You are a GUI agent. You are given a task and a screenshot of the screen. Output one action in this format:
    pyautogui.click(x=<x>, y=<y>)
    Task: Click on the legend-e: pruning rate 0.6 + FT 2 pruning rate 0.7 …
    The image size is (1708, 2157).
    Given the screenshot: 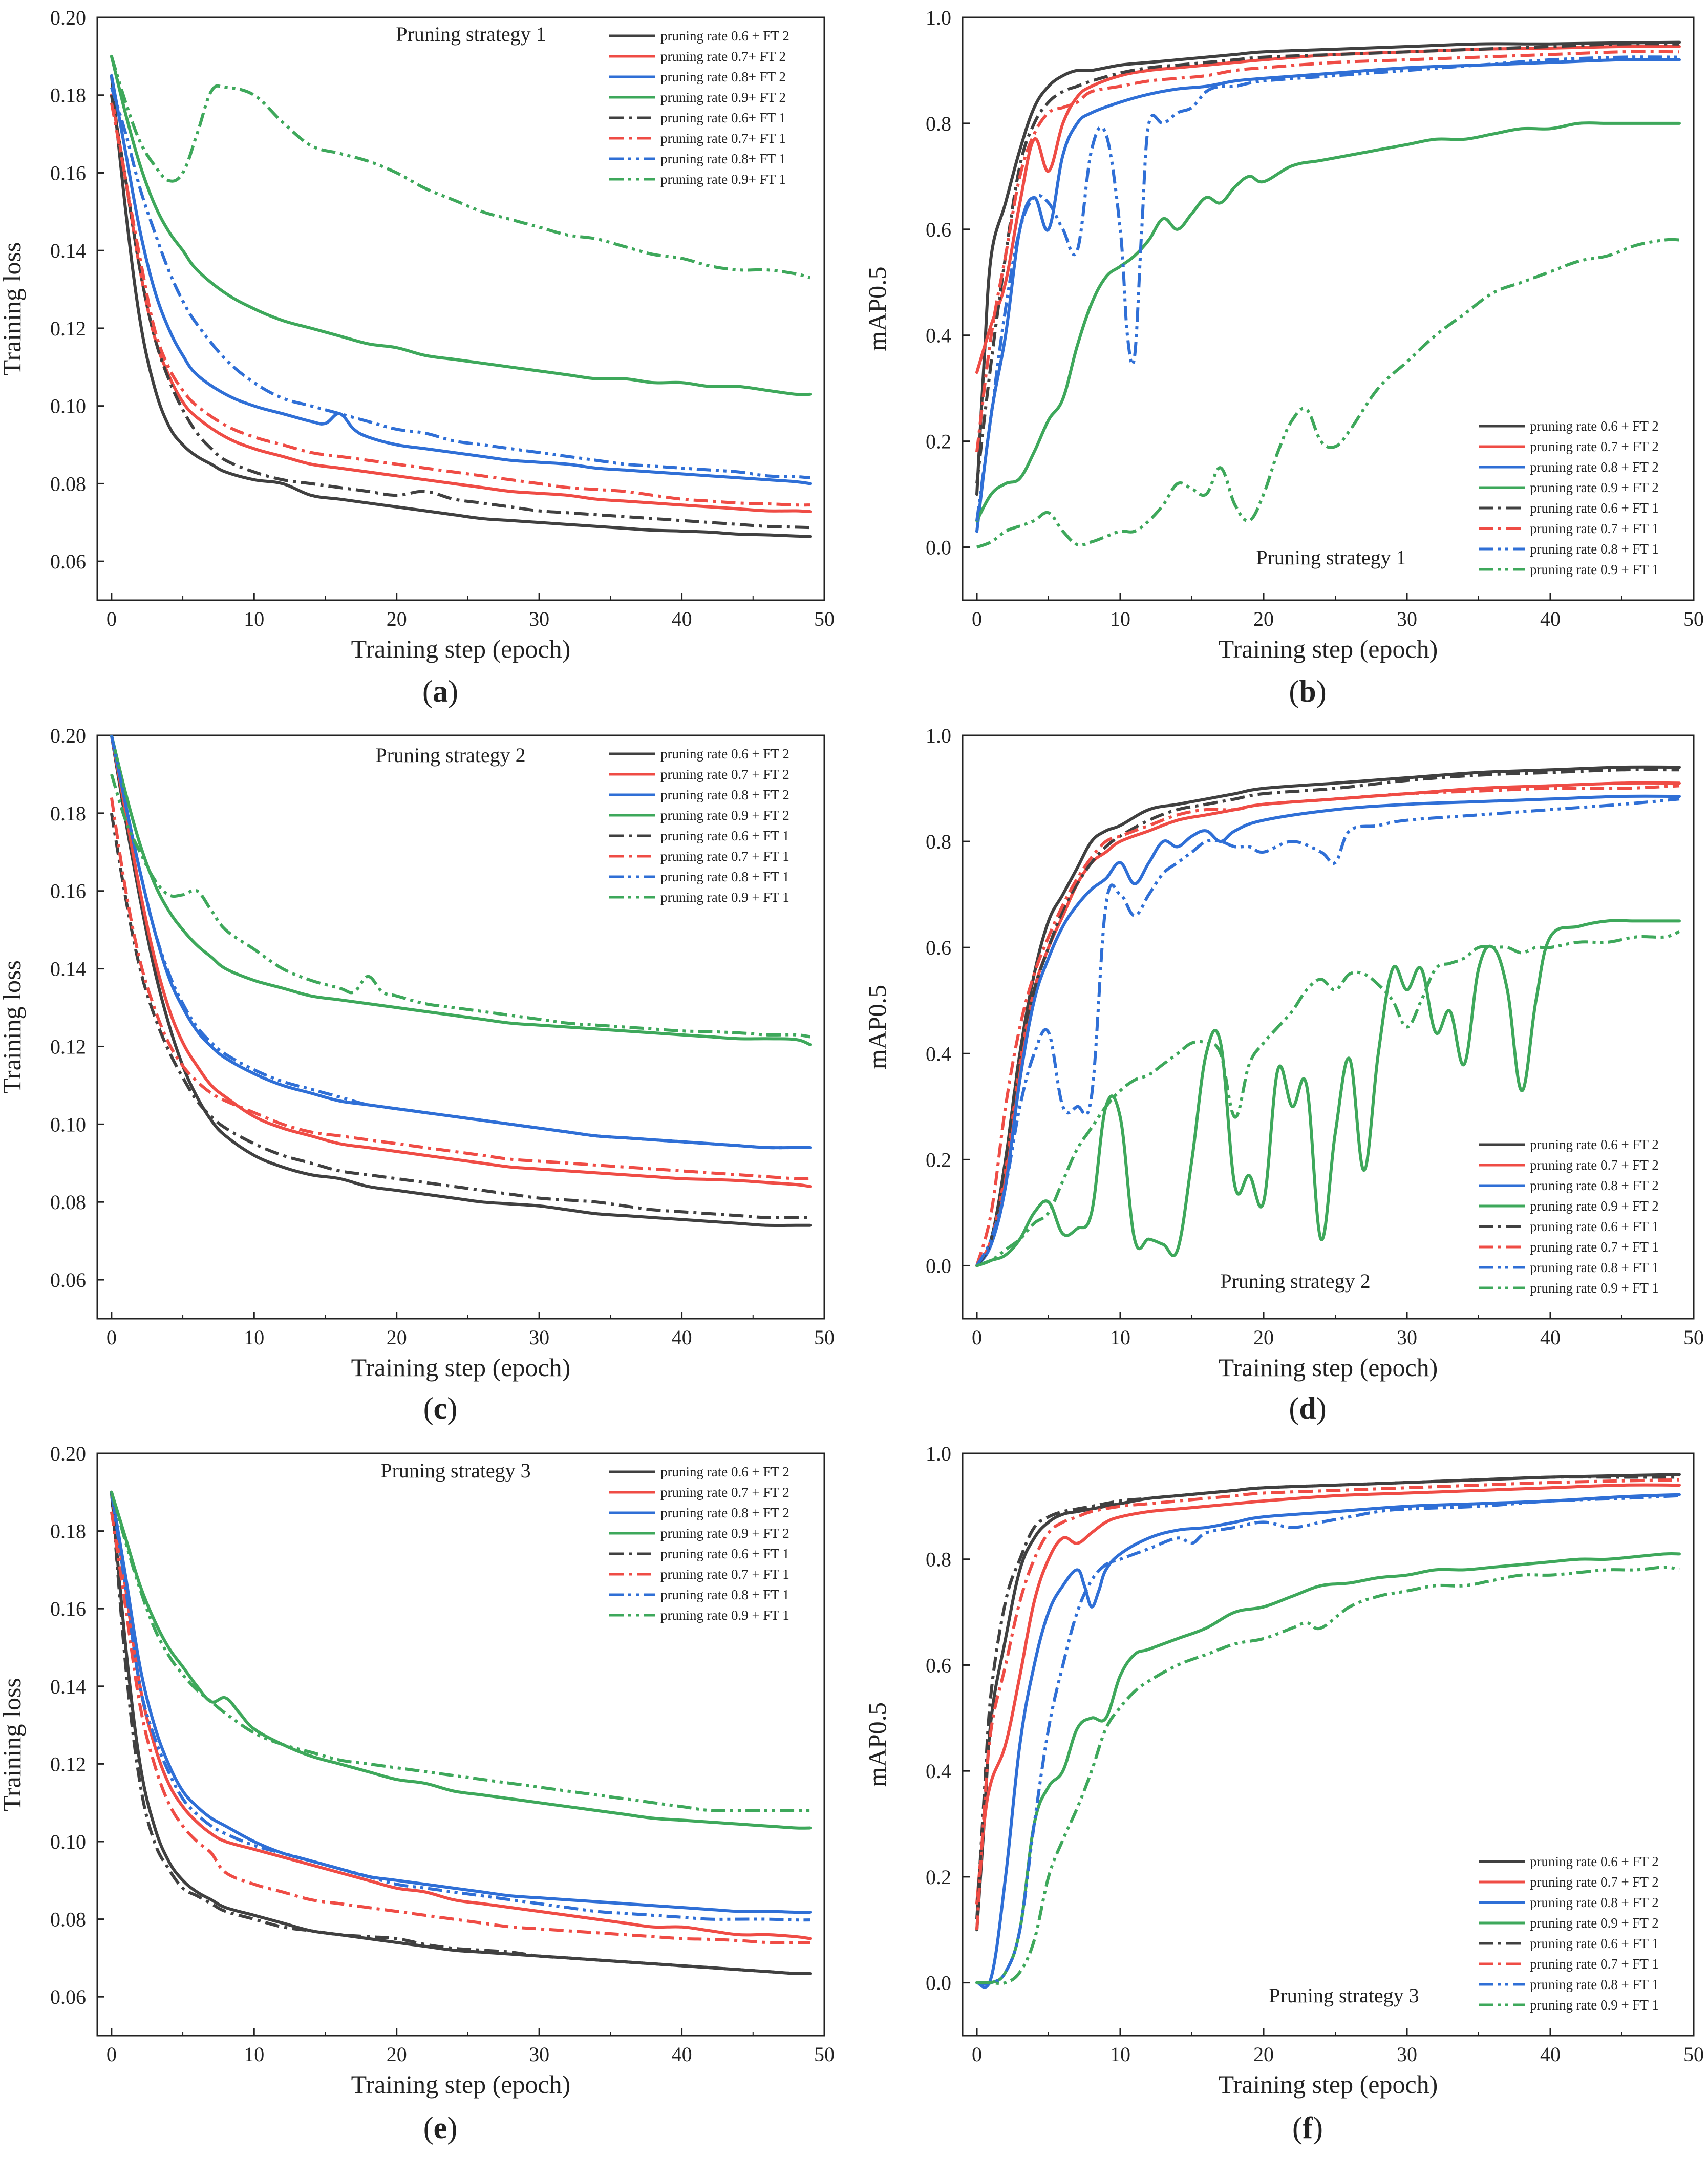 What is the action you would take?
    pyautogui.click(x=699, y=1543)
    